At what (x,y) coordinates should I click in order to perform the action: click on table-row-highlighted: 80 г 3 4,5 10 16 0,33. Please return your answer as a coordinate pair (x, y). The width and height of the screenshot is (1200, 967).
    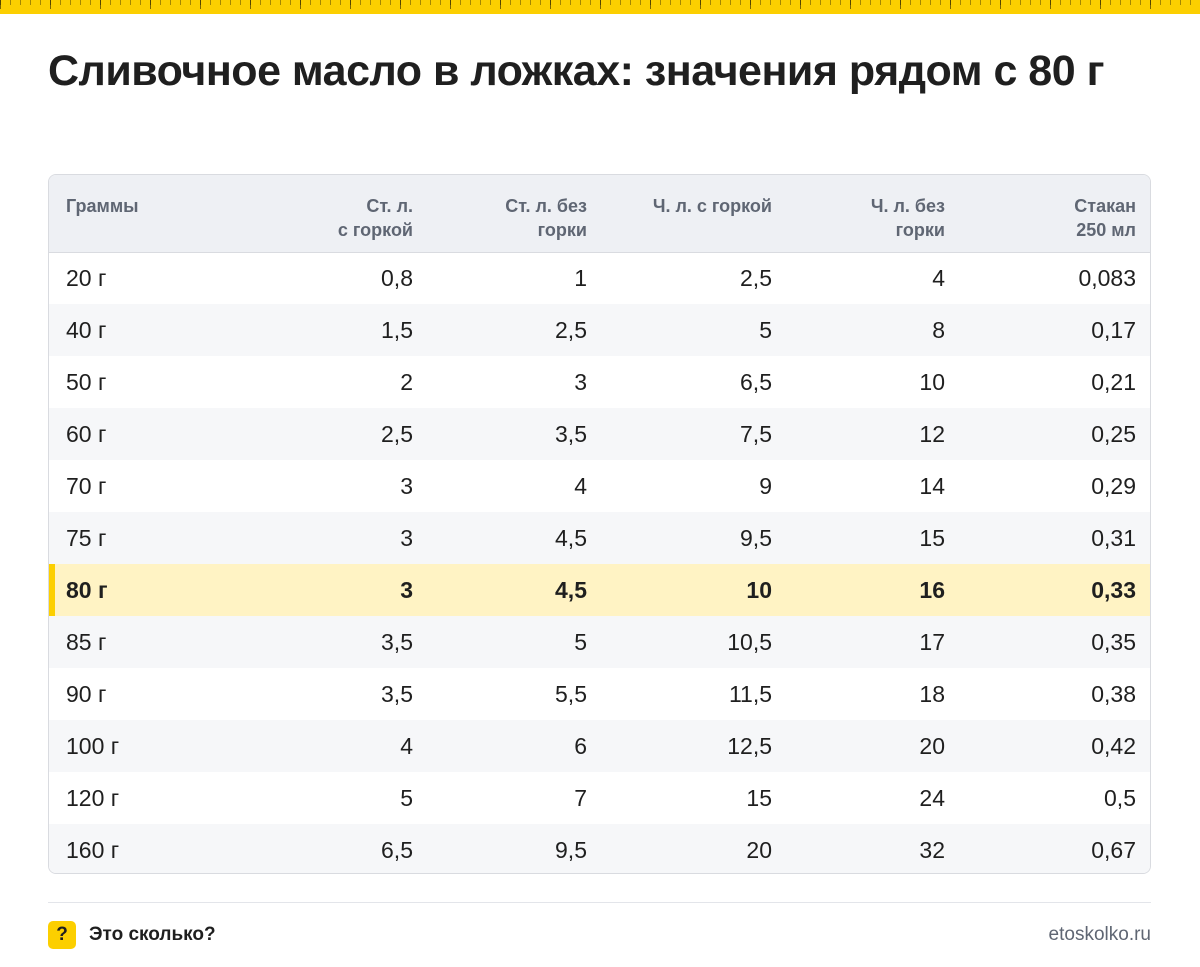
    Looking at the image, I should click on (599, 590).